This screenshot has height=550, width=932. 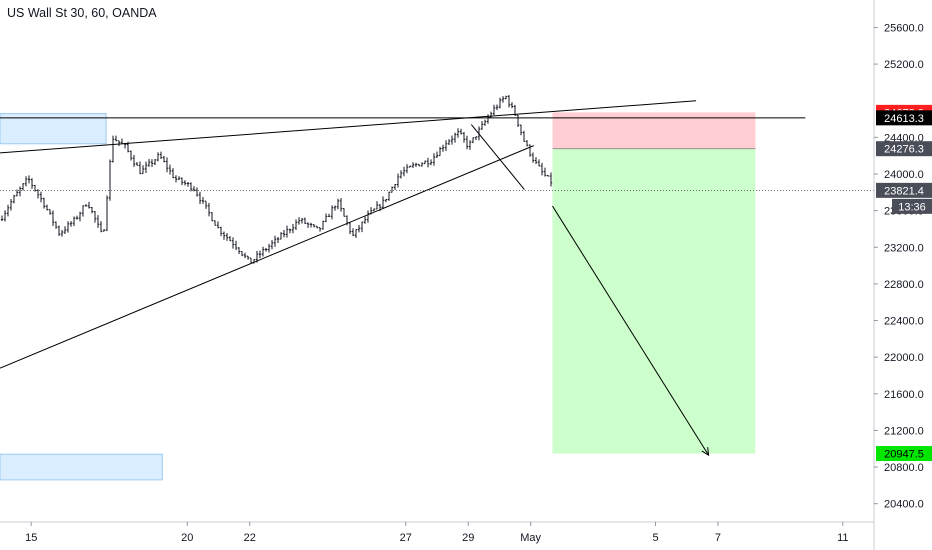 What do you see at coordinates (912, 207) in the screenshot?
I see `countdown-badge-text: 13:36` at bounding box center [912, 207].